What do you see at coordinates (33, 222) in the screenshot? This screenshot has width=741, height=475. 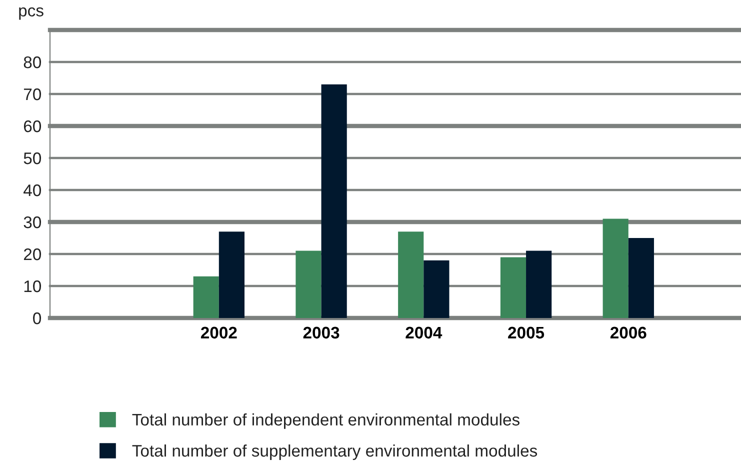 I see `y-tick-label: 30` at bounding box center [33, 222].